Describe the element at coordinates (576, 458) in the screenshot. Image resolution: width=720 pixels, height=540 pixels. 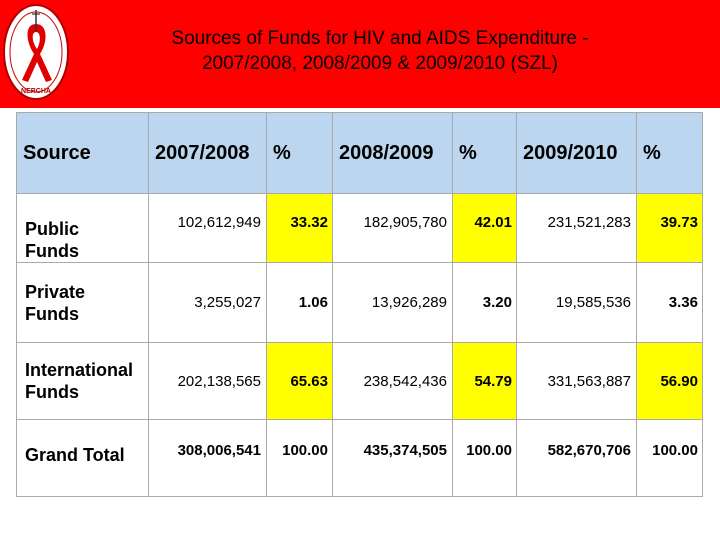
I see `amount-cell: 582,670,706` at that location.